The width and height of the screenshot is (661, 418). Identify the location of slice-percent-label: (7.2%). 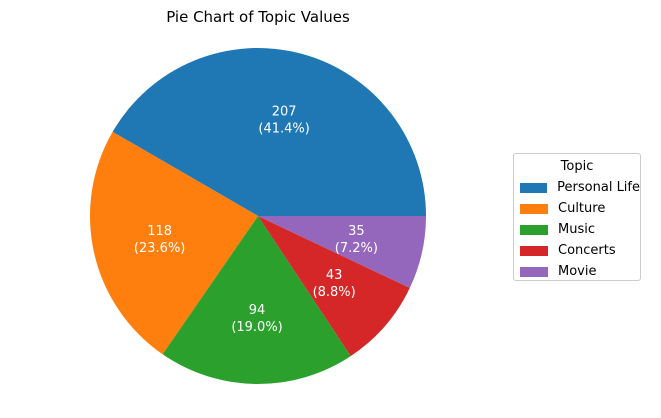
(356, 248).